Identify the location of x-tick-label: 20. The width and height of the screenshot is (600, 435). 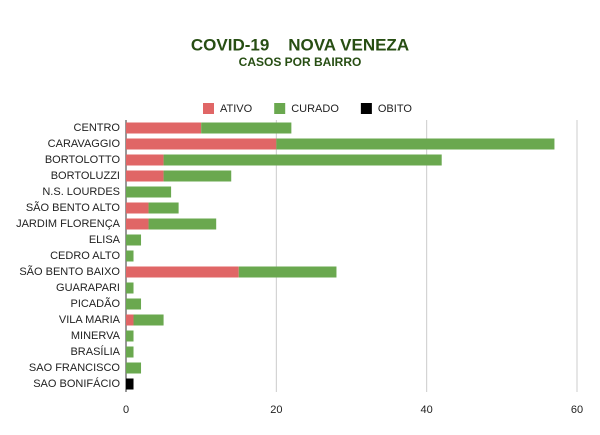
(276, 410).